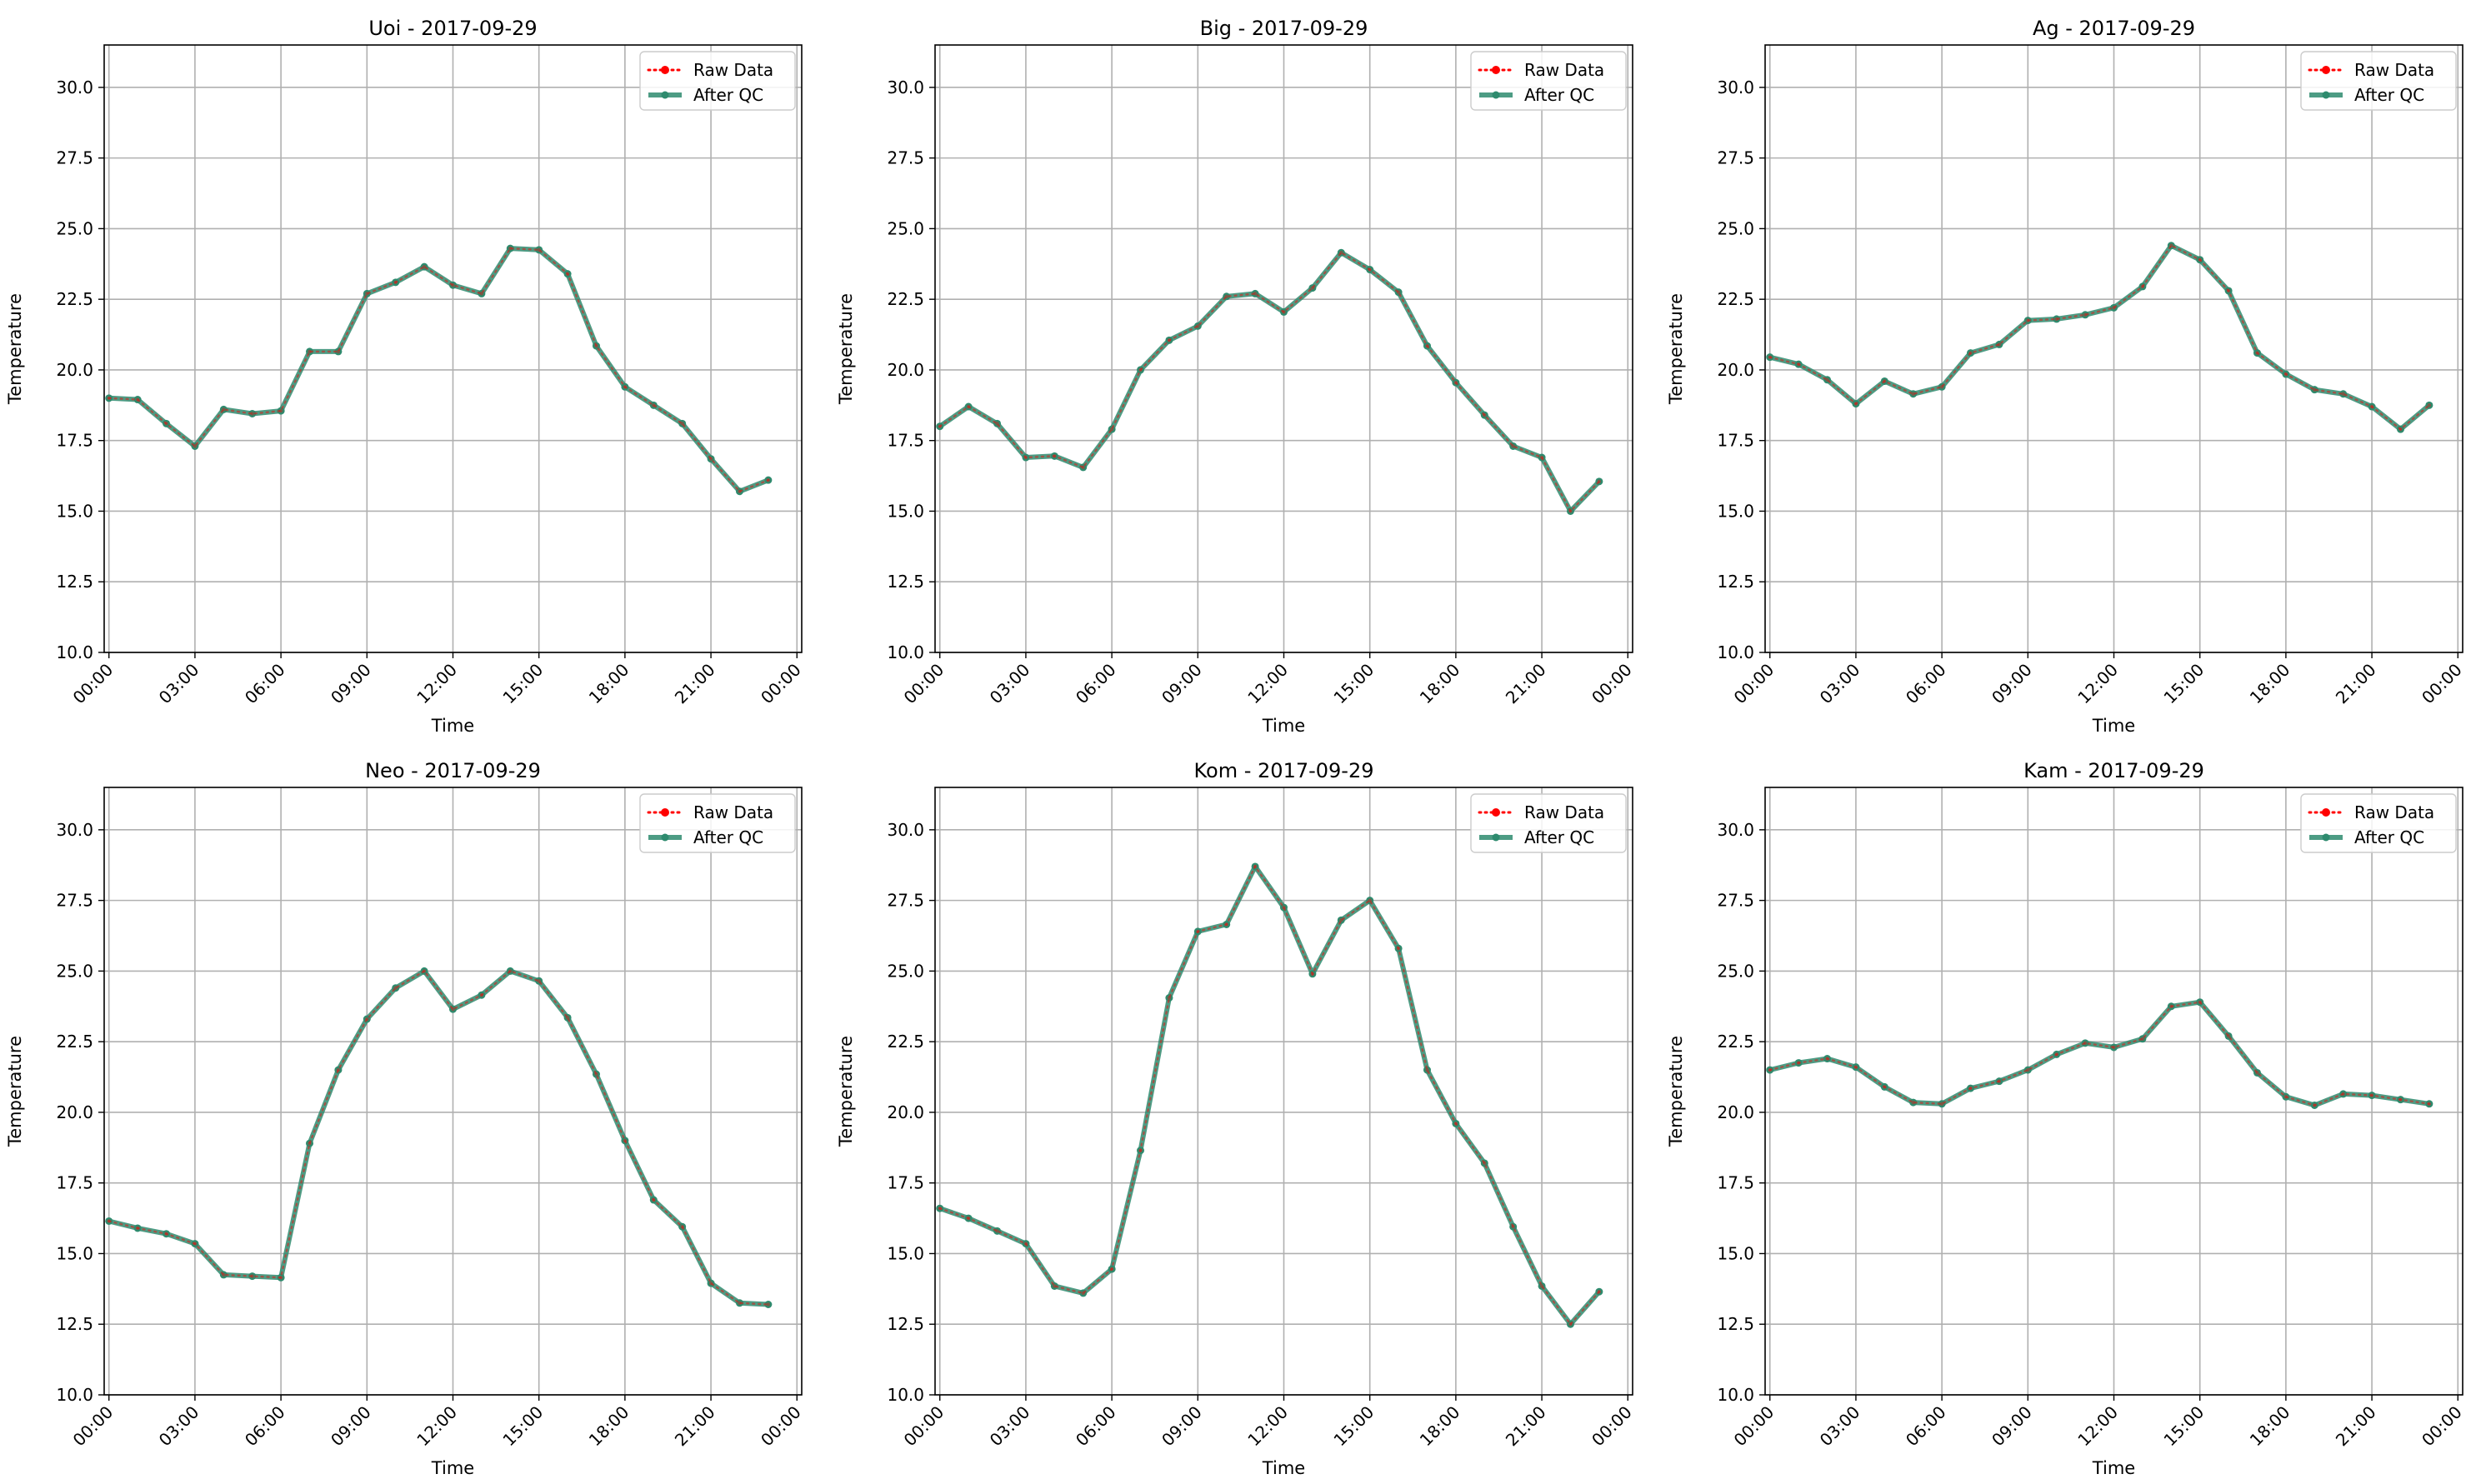  I want to click on grid, so click(1284, 1091).